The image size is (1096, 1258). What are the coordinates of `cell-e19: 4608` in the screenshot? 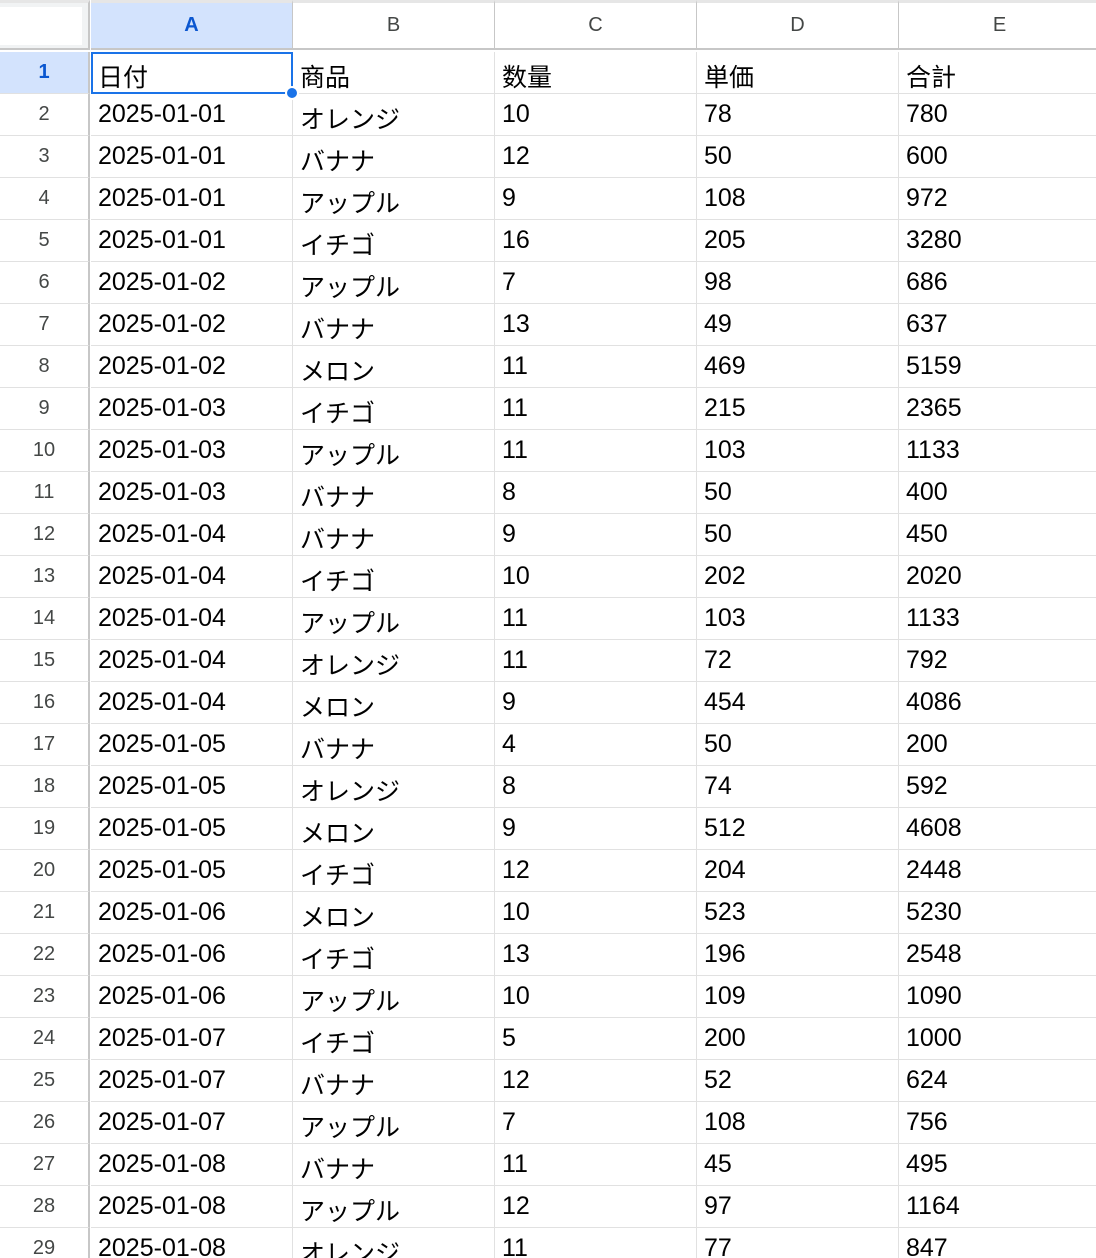 It's located at (997, 829).